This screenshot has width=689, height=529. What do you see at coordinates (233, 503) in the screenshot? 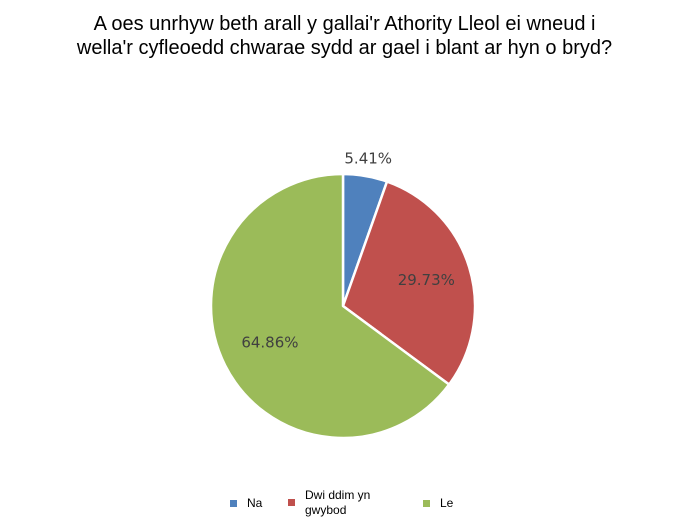
I see `legend-swatch-na` at bounding box center [233, 503].